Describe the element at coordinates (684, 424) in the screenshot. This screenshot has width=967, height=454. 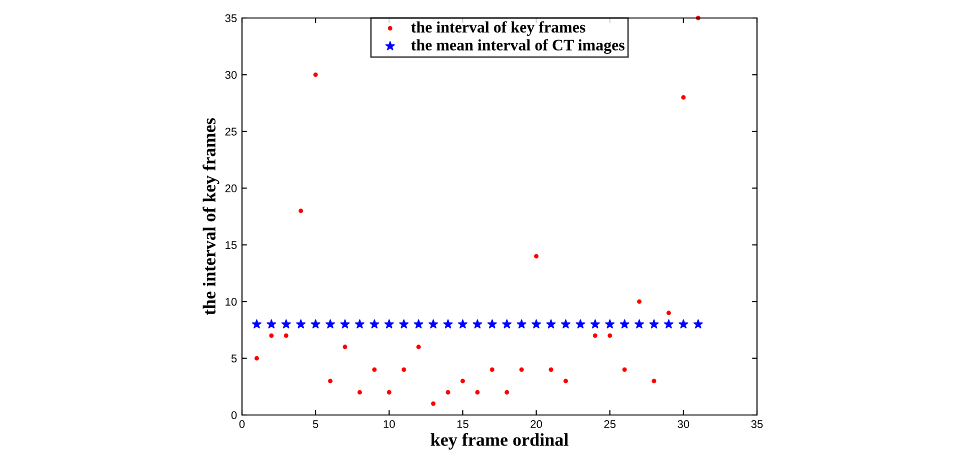
I see `x-tick-label: 30` at that location.